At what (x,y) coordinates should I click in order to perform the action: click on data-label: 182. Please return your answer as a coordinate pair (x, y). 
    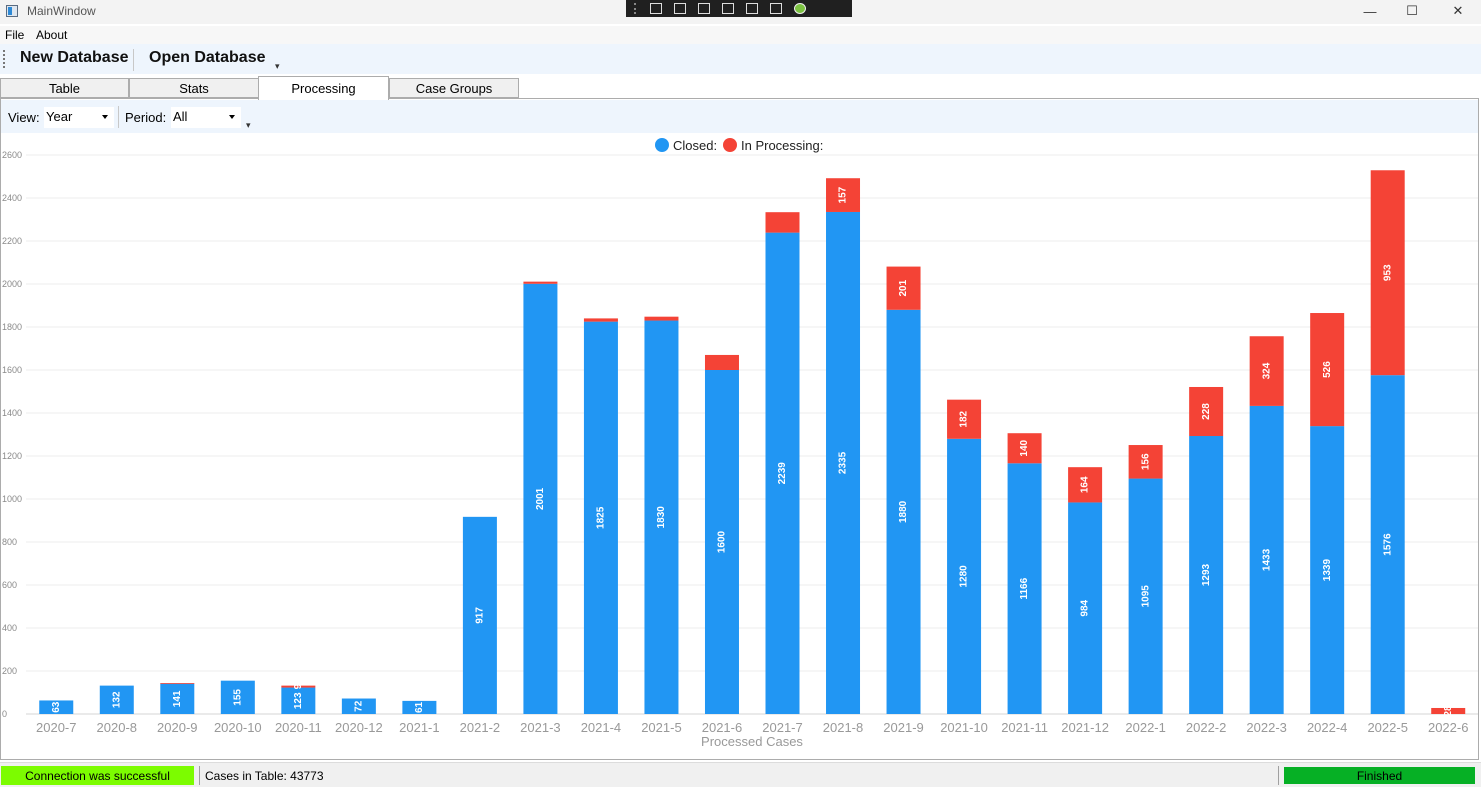
    Looking at the image, I should click on (964, 418).